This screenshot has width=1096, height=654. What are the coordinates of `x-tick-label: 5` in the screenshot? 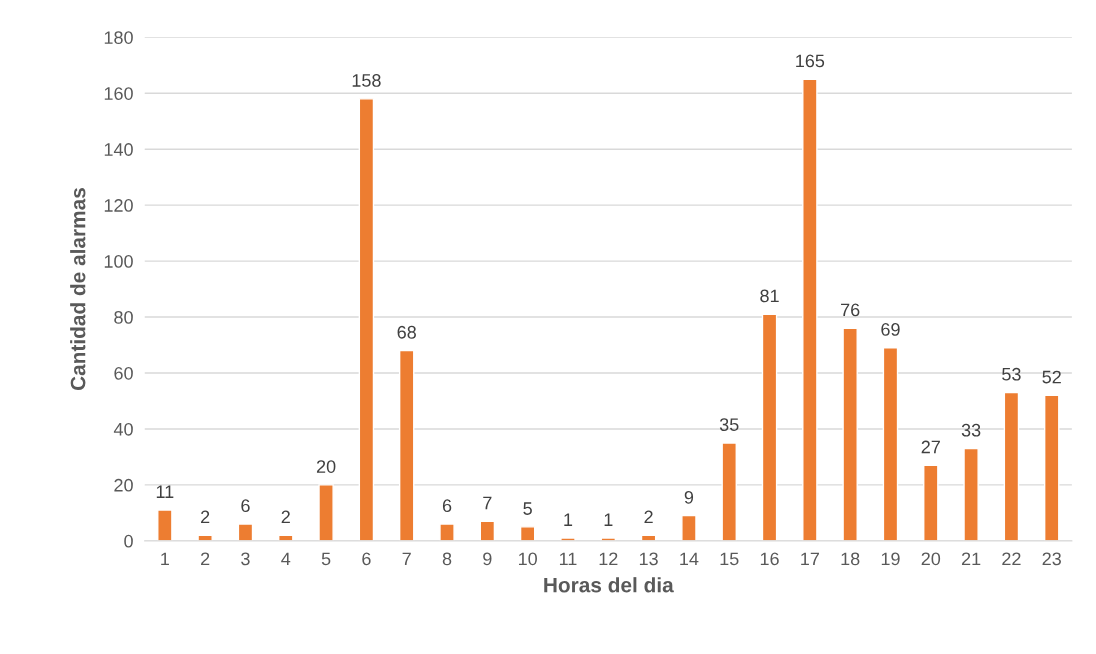 It's located at (326, 559).